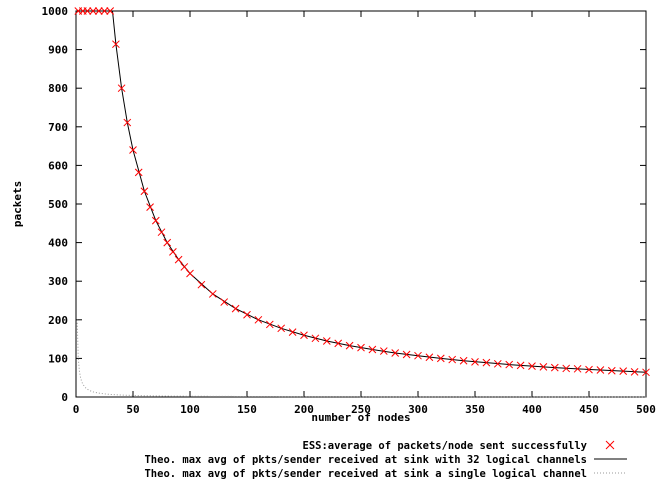 This screenshot has height=493, width=659. Describe the element at coordinates (58, 281) in the screenshot. I see `y-tick-label: 300` at that location.